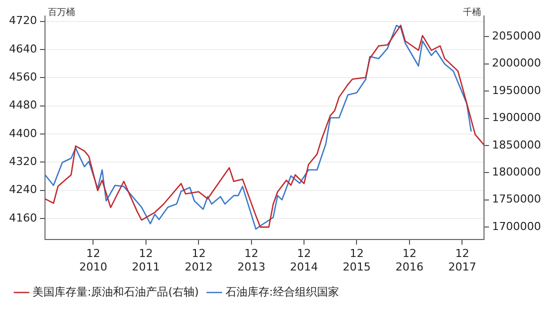  What do you see at coordinates (472, 12) in the screenshot?
I see `y2-axis-title: 千桶` at bounding box center [472, 12].